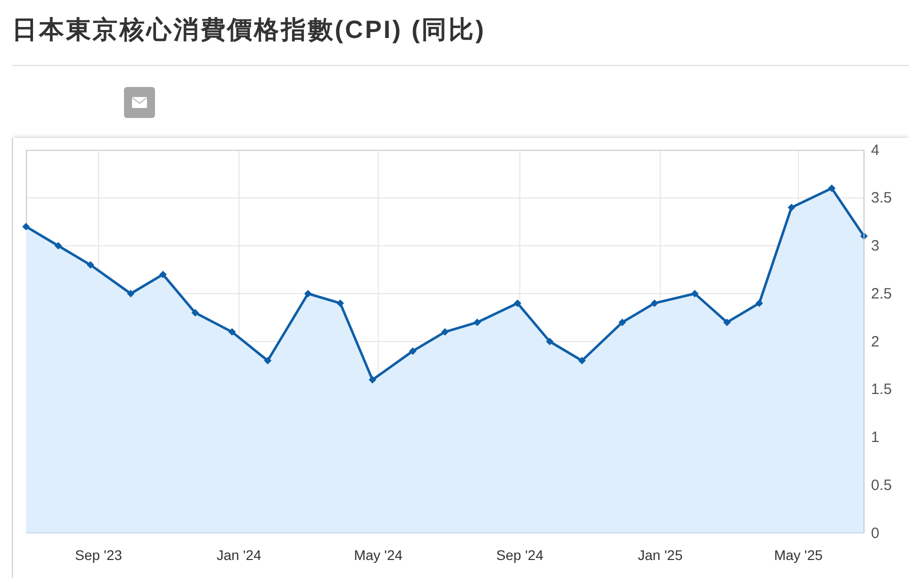 This screenshot has width=909, height=578. I want to click on x-tick-label: May '25, so click(798, 554).